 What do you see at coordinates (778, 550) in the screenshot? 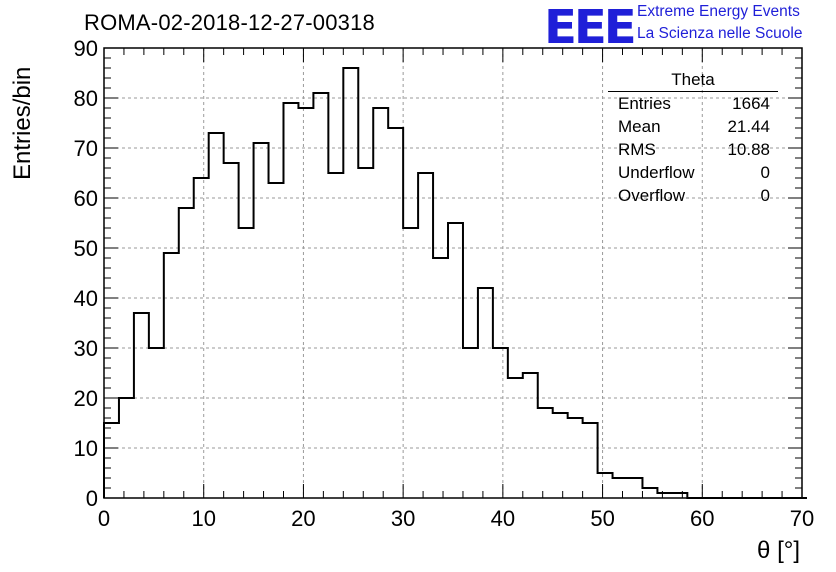
I see `x-axis-label: θ [°]` at bounding box center [778, 550].